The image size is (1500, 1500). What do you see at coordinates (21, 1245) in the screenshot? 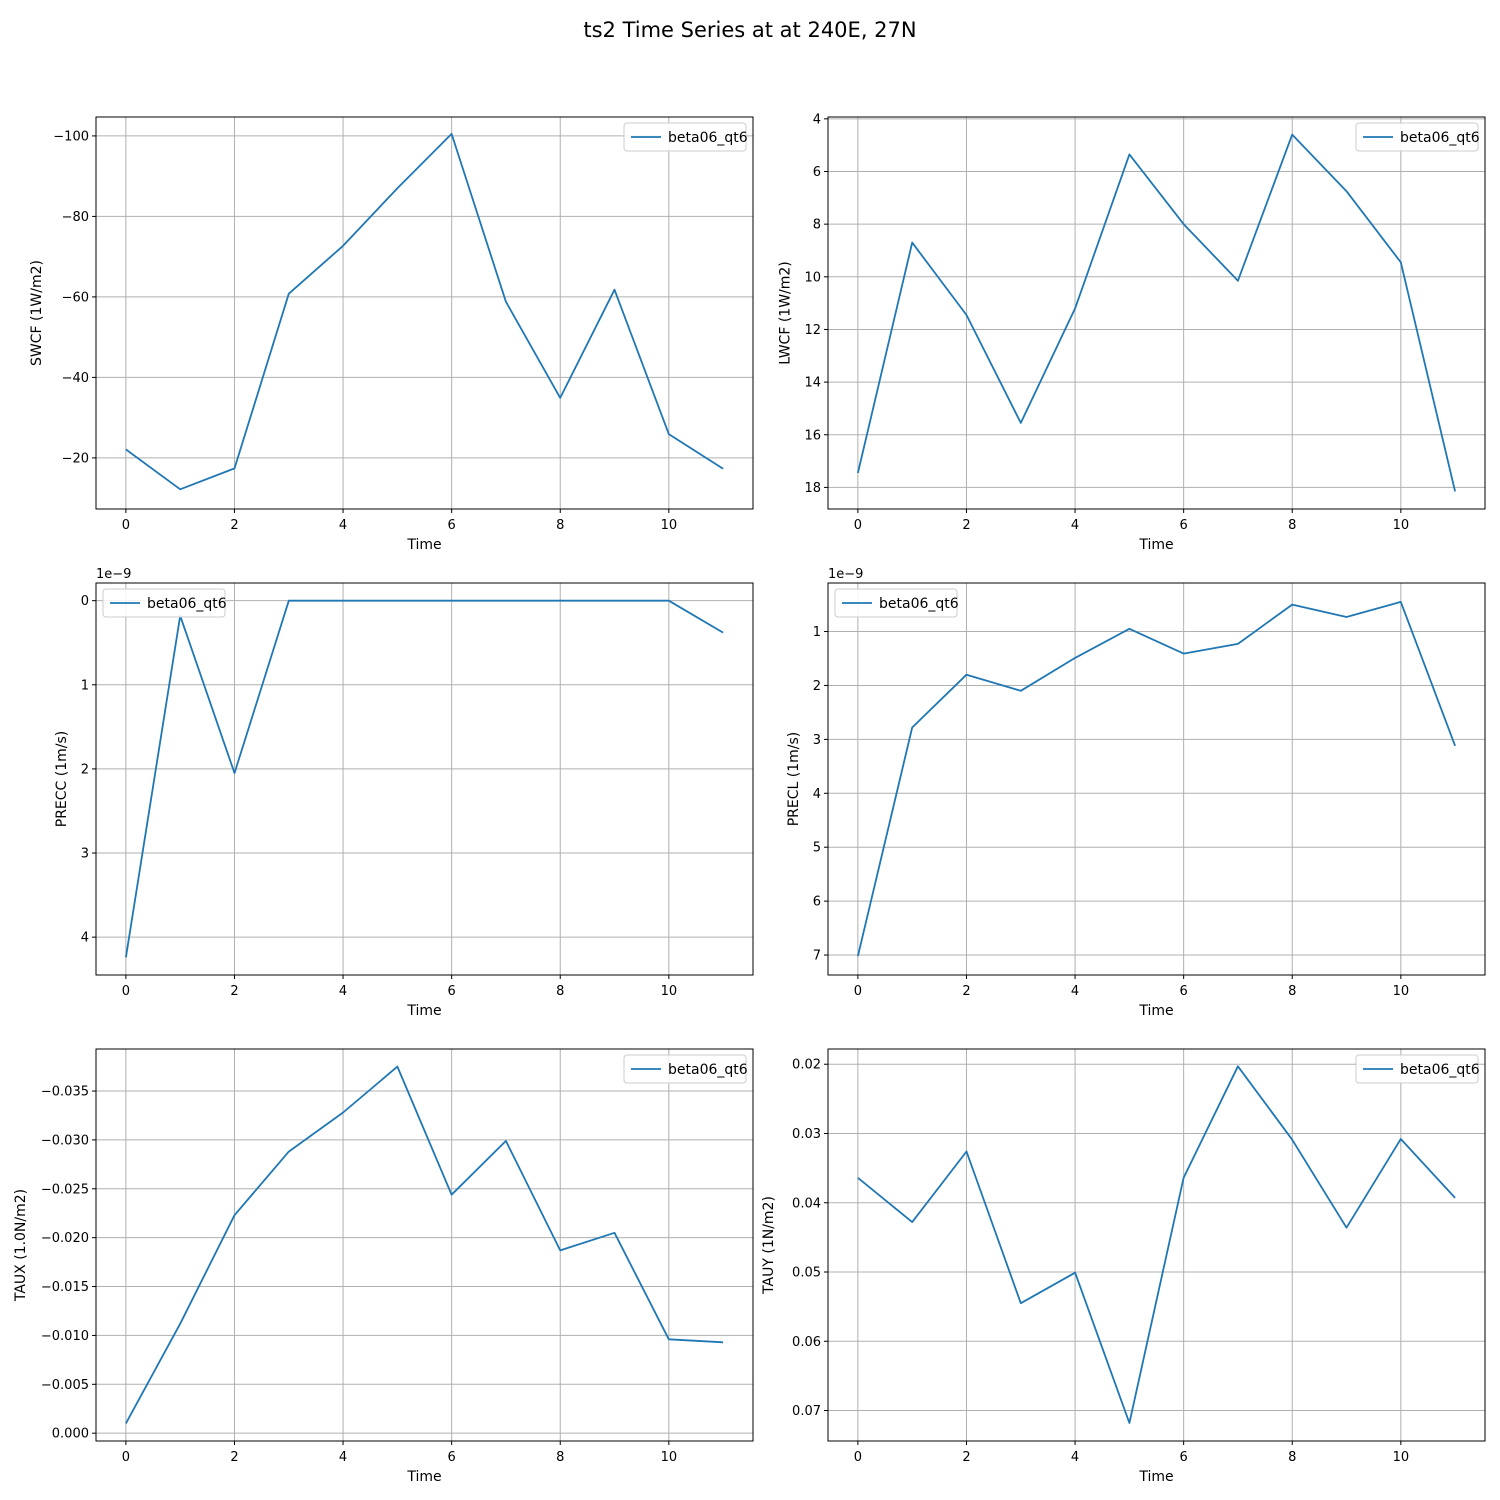
I see `y-axis-label: TAUX (1.0N/m2)` at bounding box center [21, 1245].